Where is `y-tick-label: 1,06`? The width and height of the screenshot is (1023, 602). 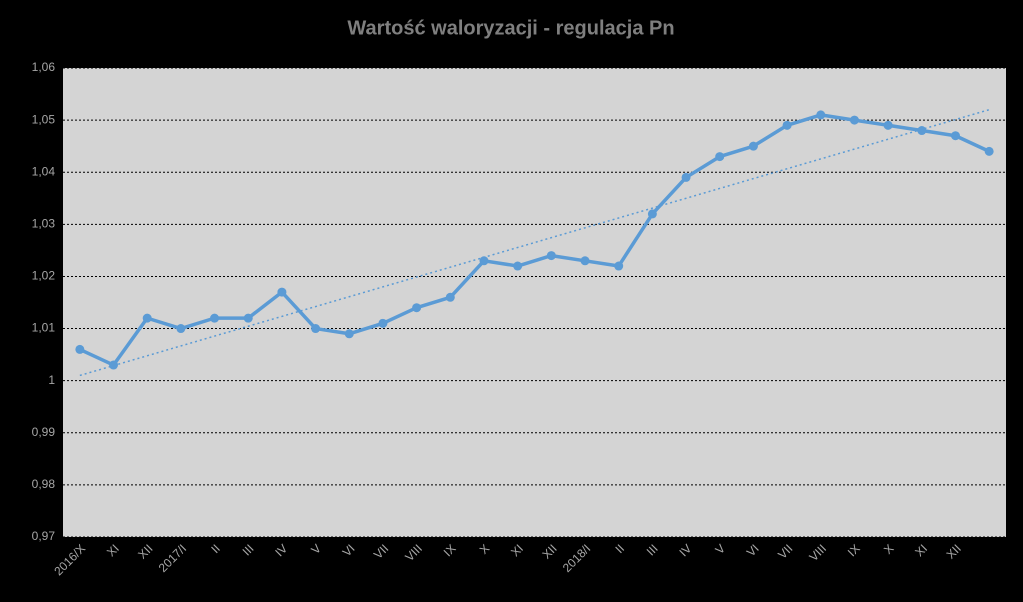
y-tick-label: 1,06 is located at coordinates (44, 67).